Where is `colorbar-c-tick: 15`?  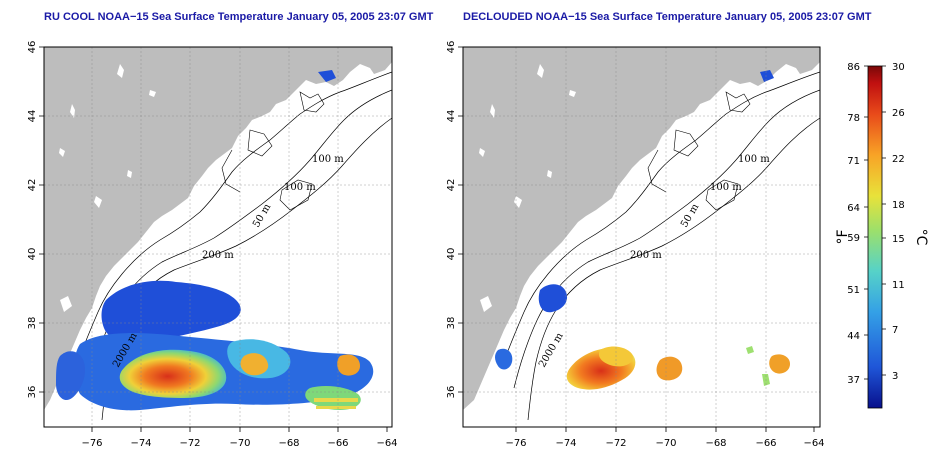 colorbar-c-tick: 15 is located at coordinates (898, 239).